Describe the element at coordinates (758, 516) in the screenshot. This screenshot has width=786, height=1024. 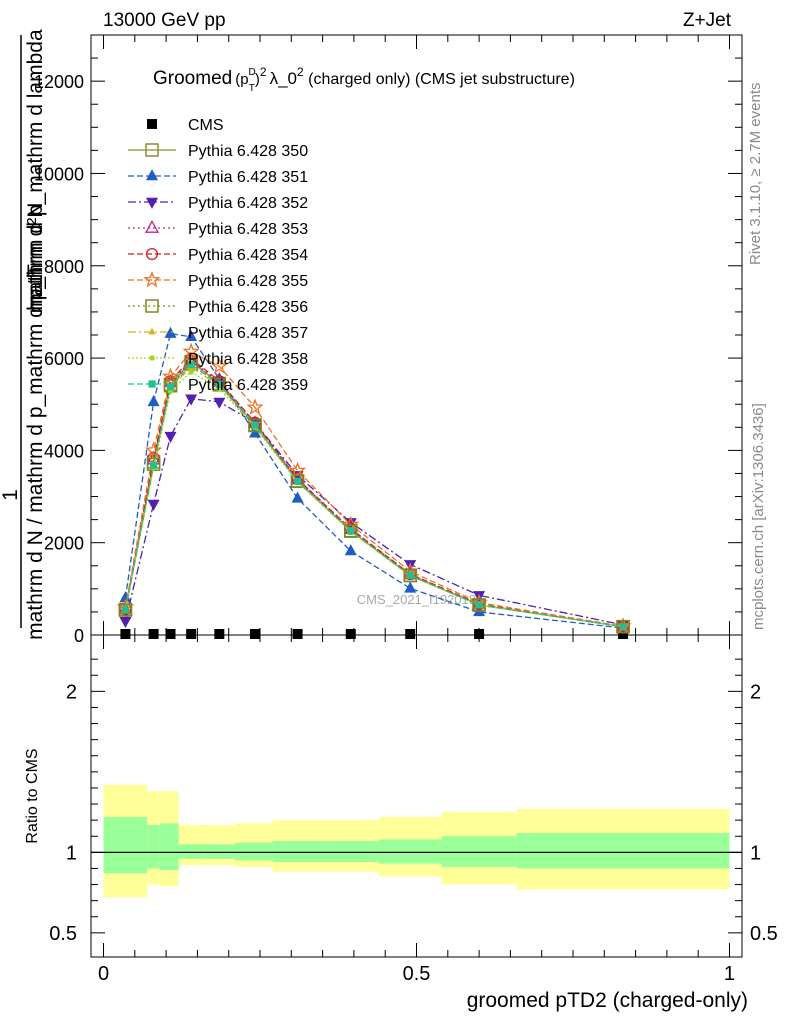
I see `mcplots-label: mcplots.cern.ch [arXiv:1306.3436]` at that location.